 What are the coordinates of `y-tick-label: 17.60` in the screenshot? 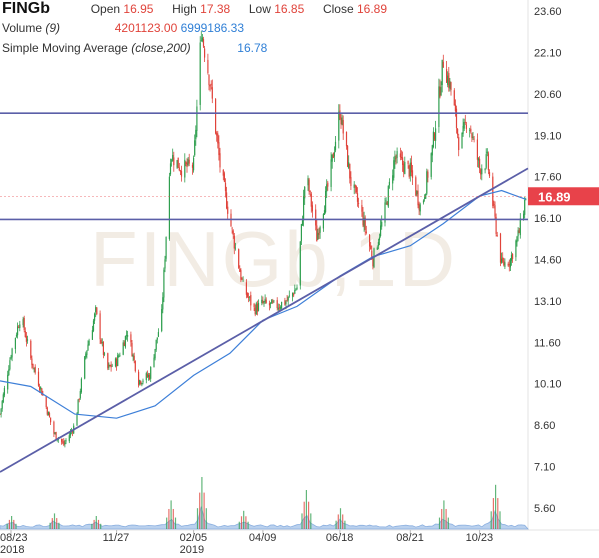 It's located at (548, 178).